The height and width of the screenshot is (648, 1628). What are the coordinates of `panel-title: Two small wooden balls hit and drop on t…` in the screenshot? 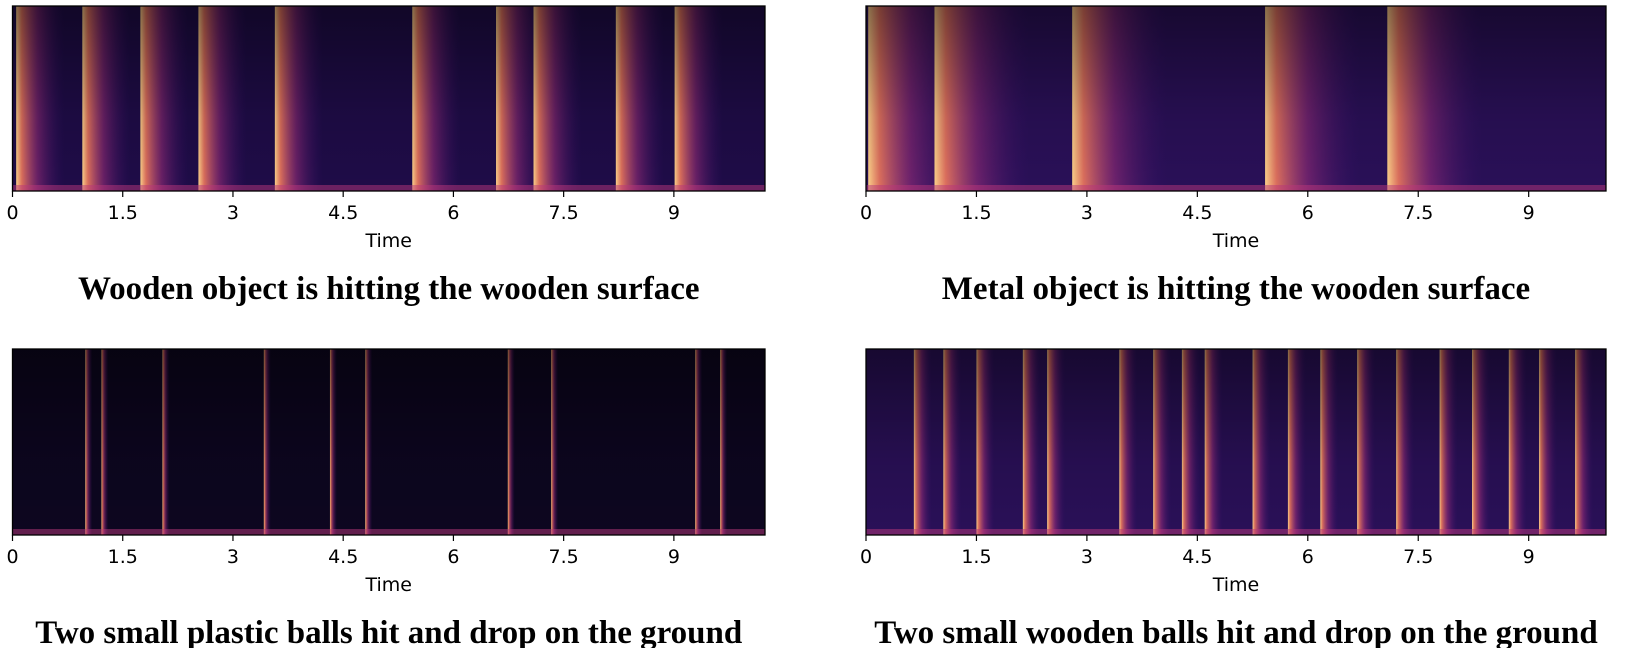 It's located at (1235, 631).